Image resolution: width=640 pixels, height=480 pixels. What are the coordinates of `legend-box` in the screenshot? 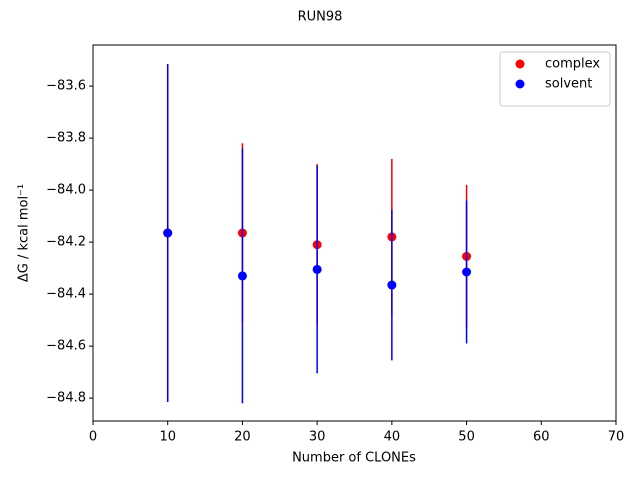 It's located at (555, 79).